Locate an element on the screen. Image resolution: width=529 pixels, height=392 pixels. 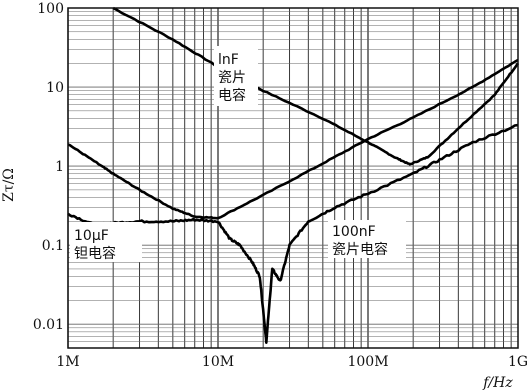
annotation-100nf-bg is located at coordinates (367, 239).